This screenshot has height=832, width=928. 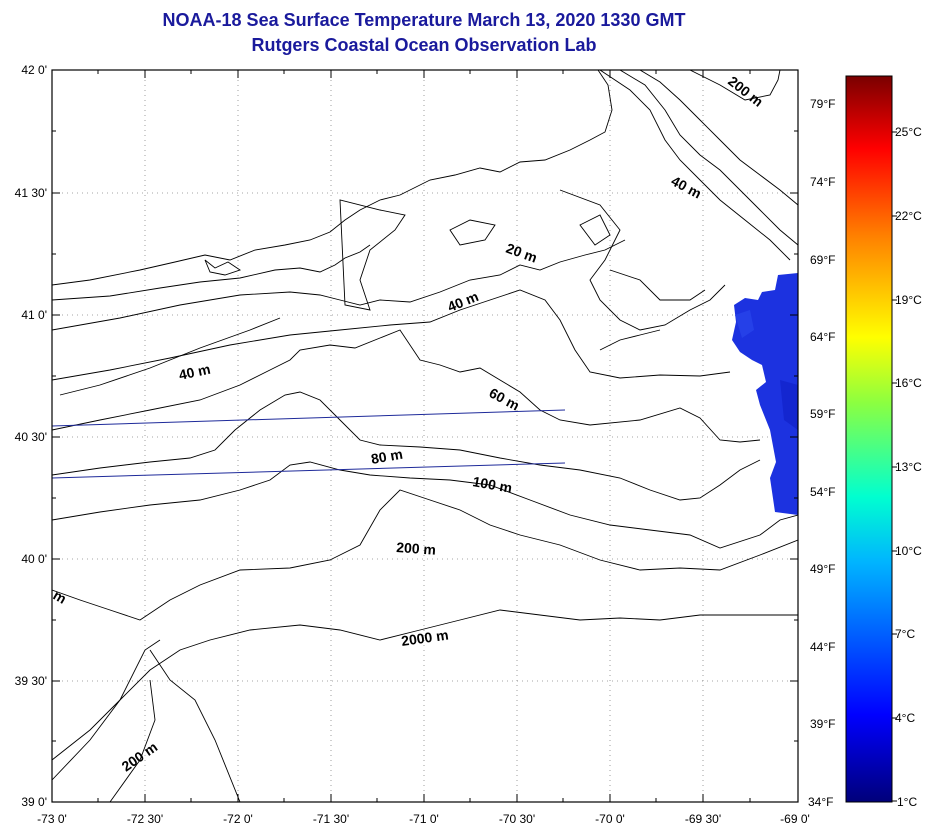 I want to click on lat-label: 40 30', so click(x=31, y=437).